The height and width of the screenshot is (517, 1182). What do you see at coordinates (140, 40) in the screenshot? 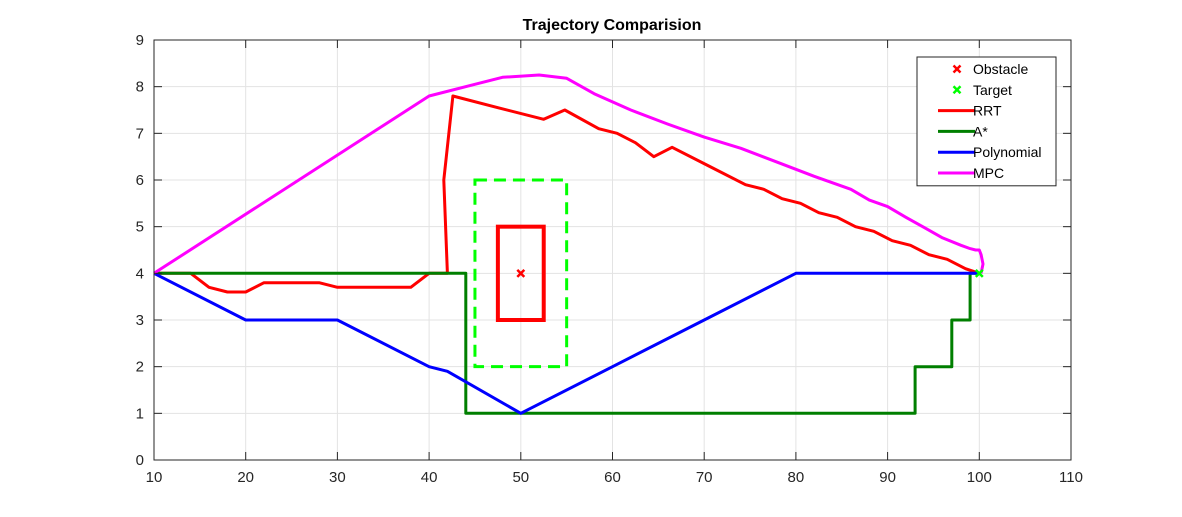
I see `y-tick-label: 9` at bounding box center [140, 40].